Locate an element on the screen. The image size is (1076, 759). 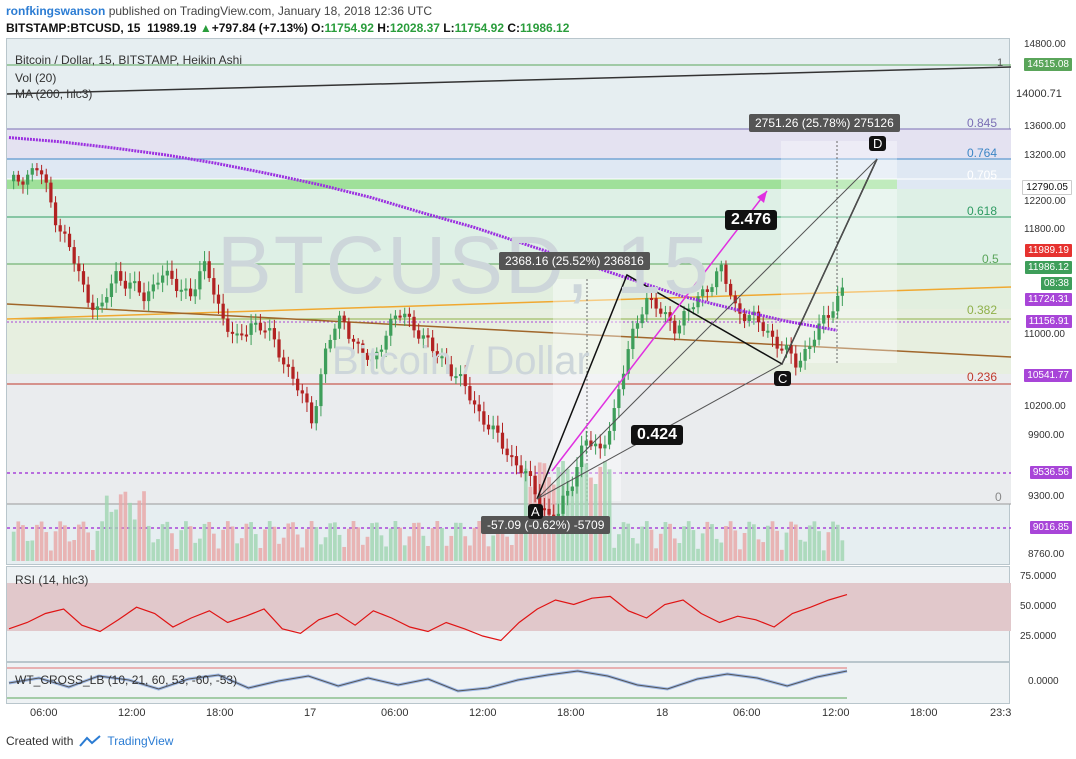
rsi-panel: RSI (14, hlc3) is located at coordinates (508, 614).